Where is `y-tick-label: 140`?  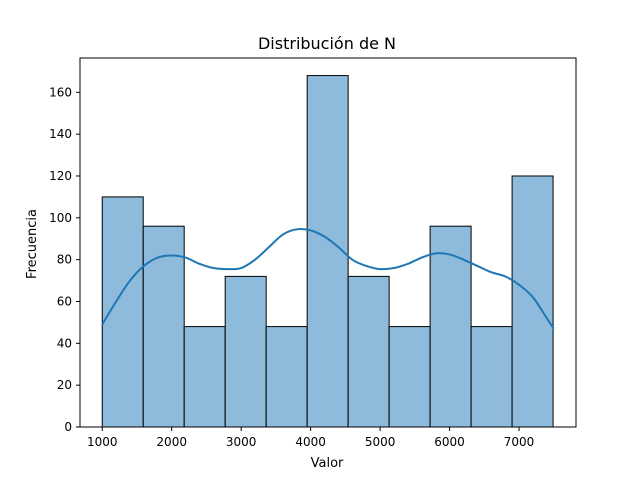 y-tick-label: 140 is located at coordinates (60, 134).